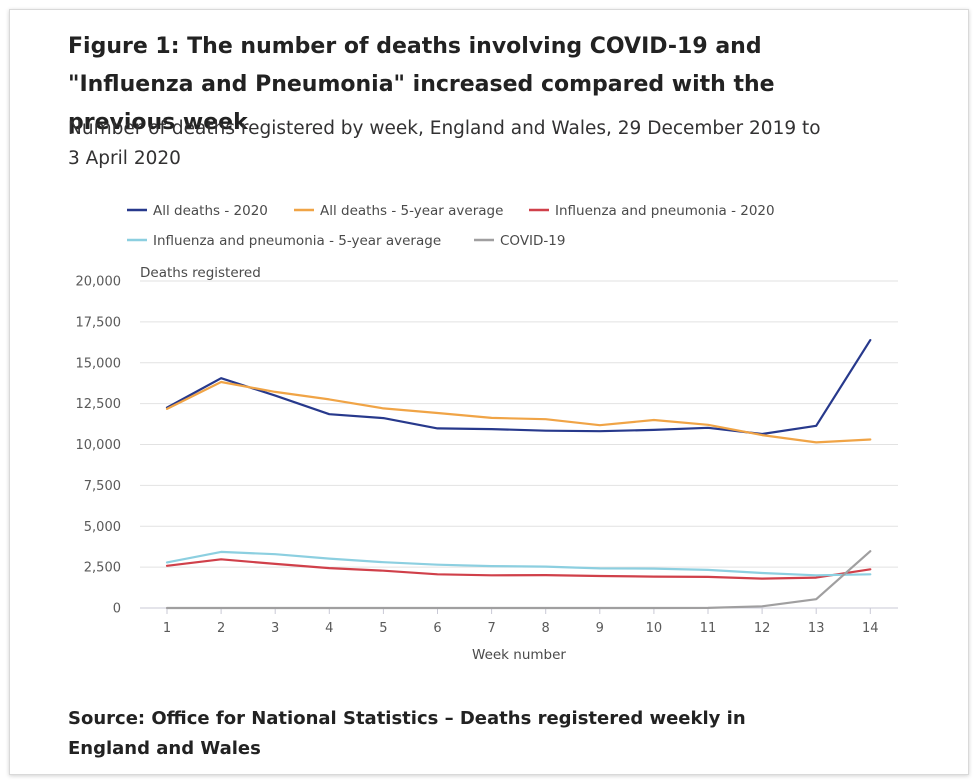 This screenshot has width=979, height=784. I want to click on x-axis-title: Week number, so click(519, 655).